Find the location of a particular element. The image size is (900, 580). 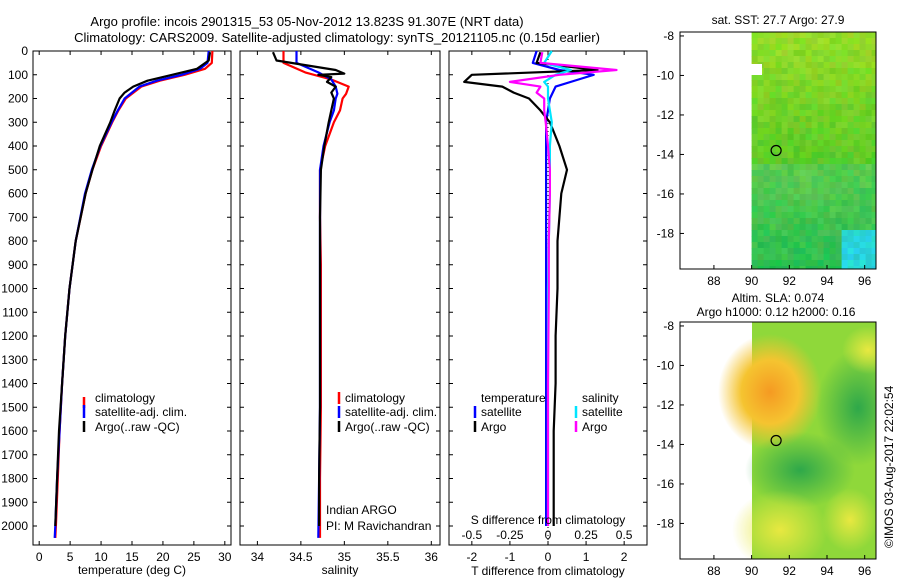

series-line-argo-raw-qc- is located at coordinates (308, 288).